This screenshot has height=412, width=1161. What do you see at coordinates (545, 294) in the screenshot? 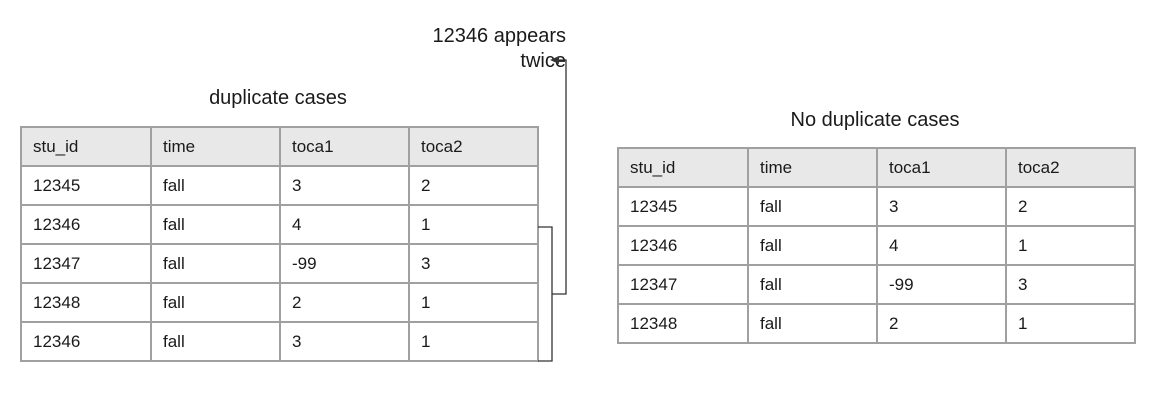
I see `bracket-line` at bounding box center [545, 294].